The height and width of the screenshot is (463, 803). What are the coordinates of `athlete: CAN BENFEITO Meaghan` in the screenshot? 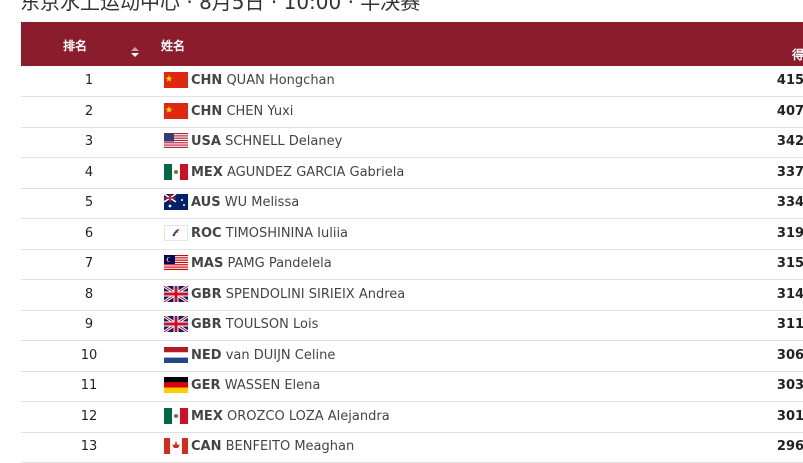 It's located at (272, 446).